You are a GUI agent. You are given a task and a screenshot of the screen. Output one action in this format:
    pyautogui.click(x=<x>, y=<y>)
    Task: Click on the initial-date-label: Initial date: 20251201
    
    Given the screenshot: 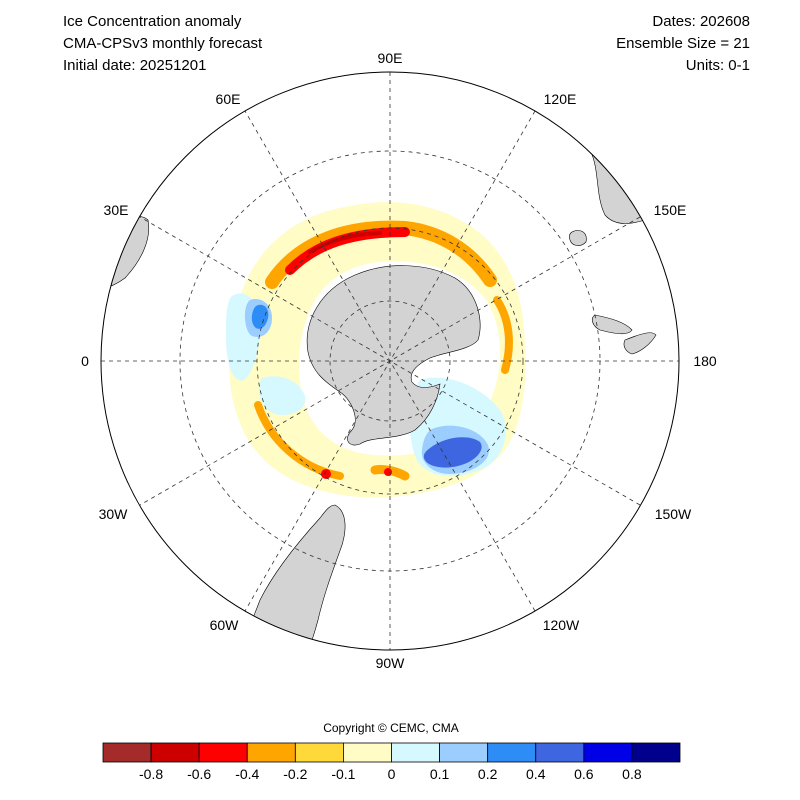 What is the action you would take?
    pyautogui.click(x=135, y=65)
    